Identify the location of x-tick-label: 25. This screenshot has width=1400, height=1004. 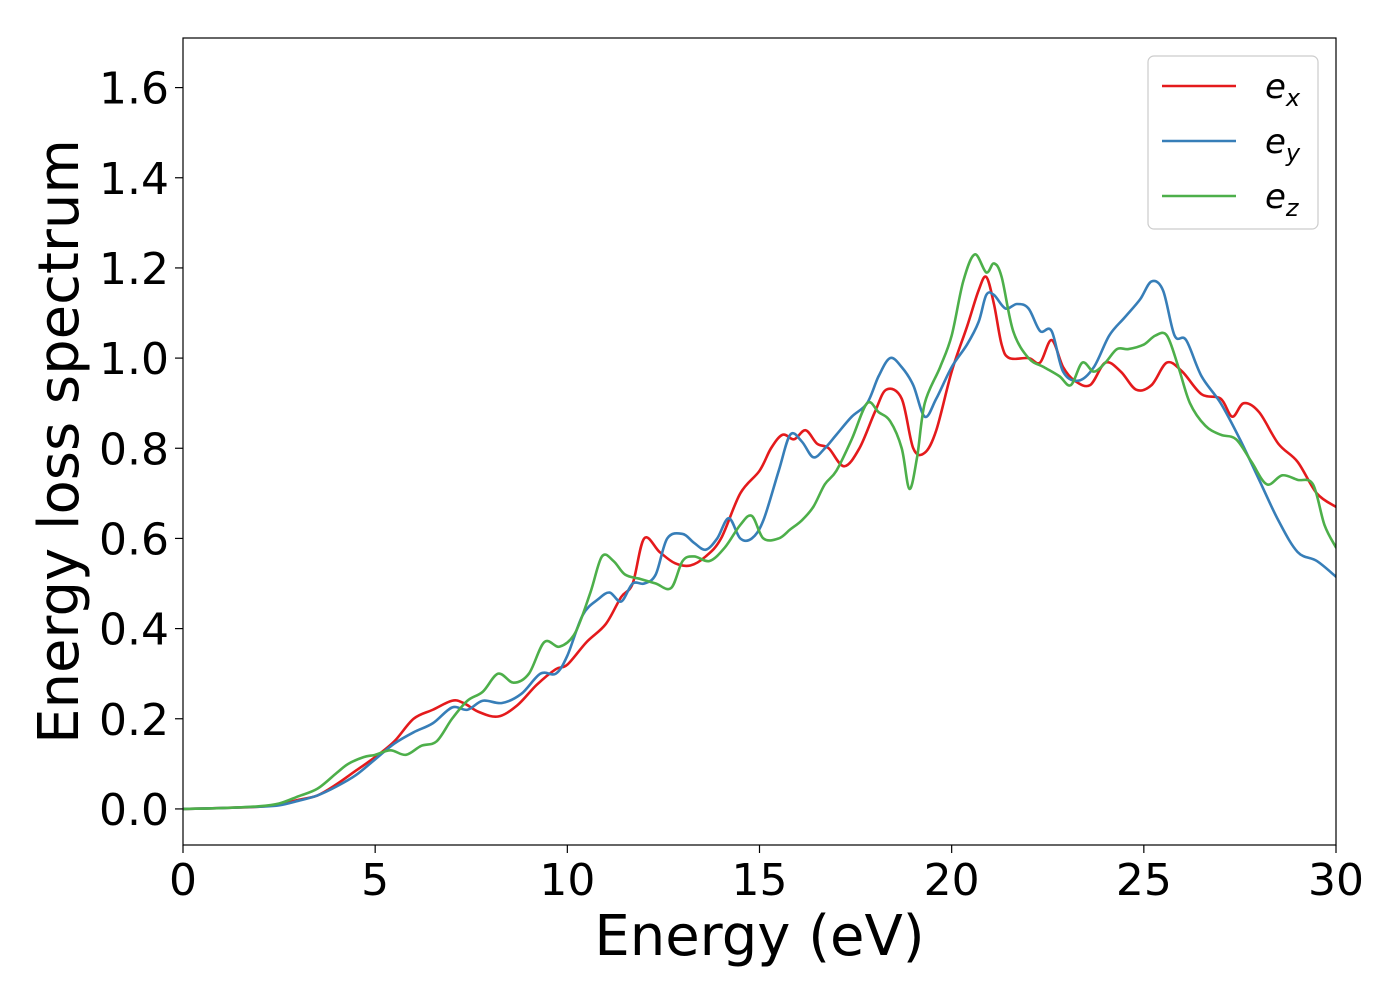
(1144, 880).